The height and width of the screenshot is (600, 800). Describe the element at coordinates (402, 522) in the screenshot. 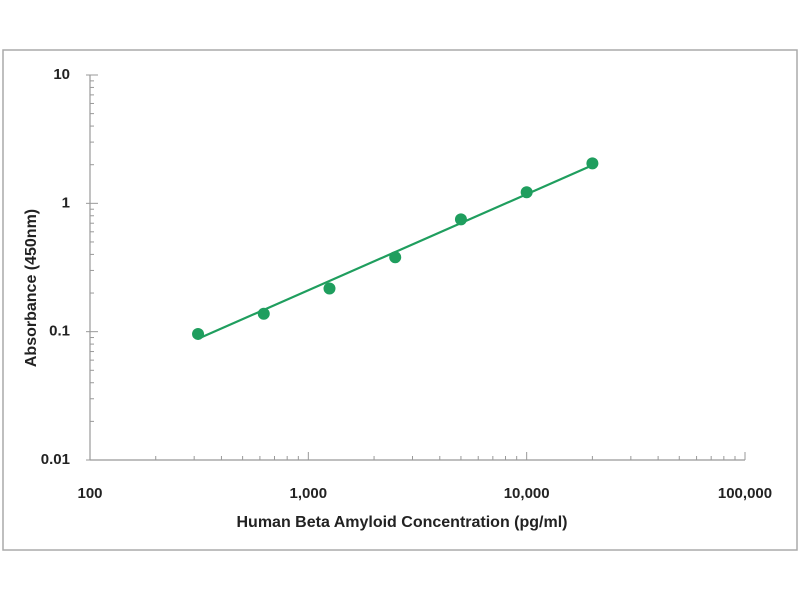

I see `x-axis-title: Human Beta Amyloid Concentration (pg/ml)` at that location.